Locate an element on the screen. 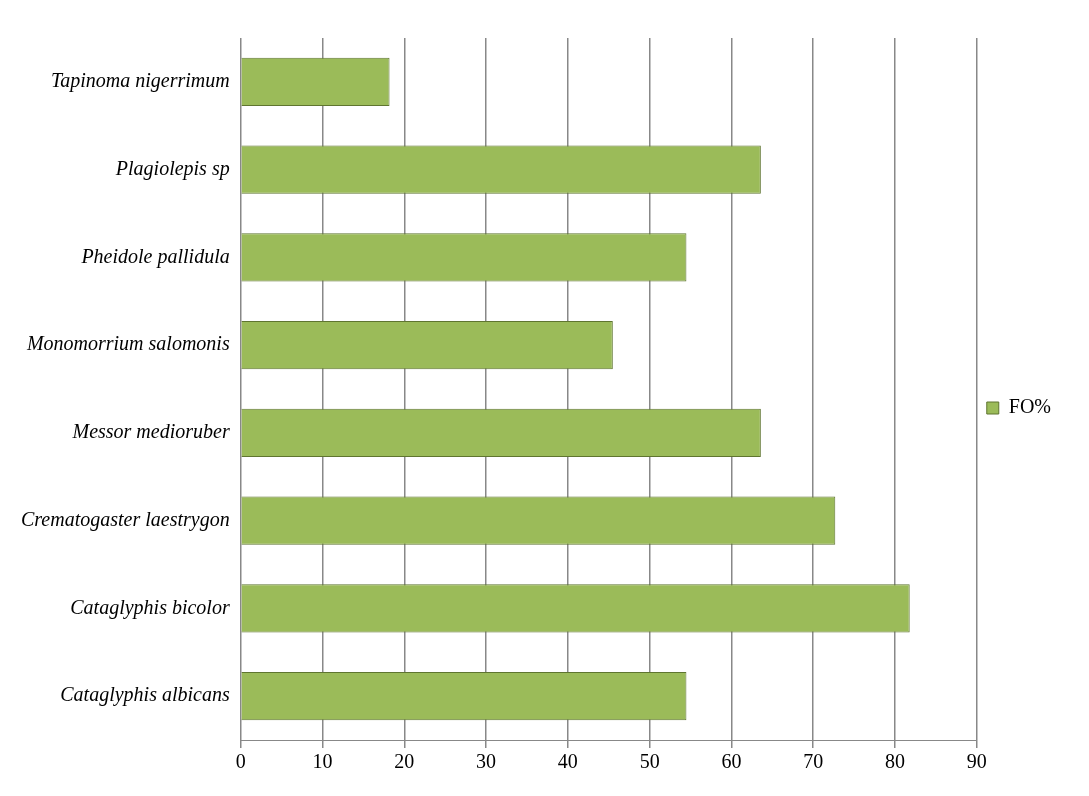 This screenshot has width=1089, height=796. x-tick-label: 40 is located at coordinates (567, 761).